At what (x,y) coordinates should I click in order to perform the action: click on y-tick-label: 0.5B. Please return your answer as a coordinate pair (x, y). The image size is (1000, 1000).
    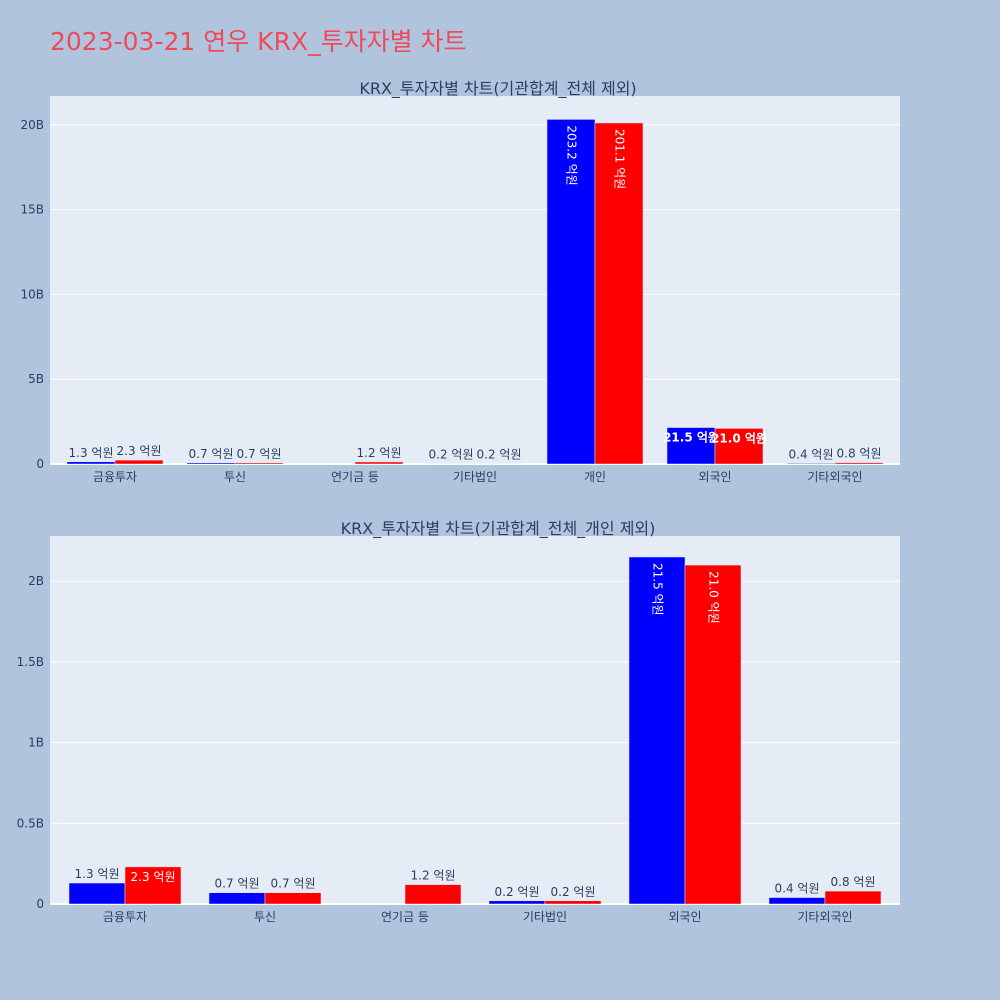
    Looking at the image, I should click on (30, 823).